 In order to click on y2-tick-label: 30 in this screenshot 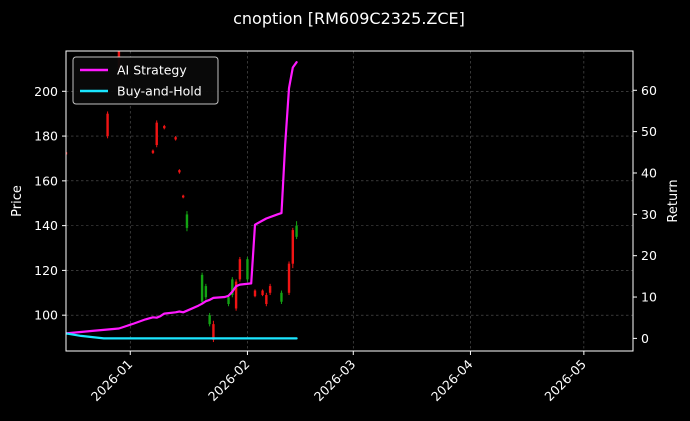, I will do `click(649, 214)`.